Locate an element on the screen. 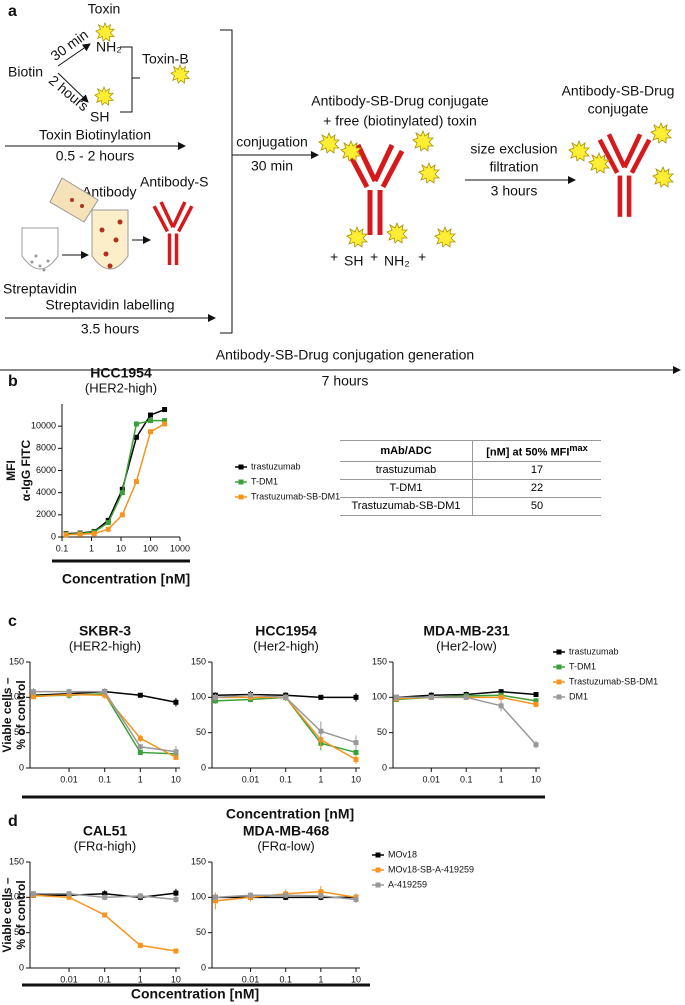  label: Antibody-S is located at coordinates (174, 182).